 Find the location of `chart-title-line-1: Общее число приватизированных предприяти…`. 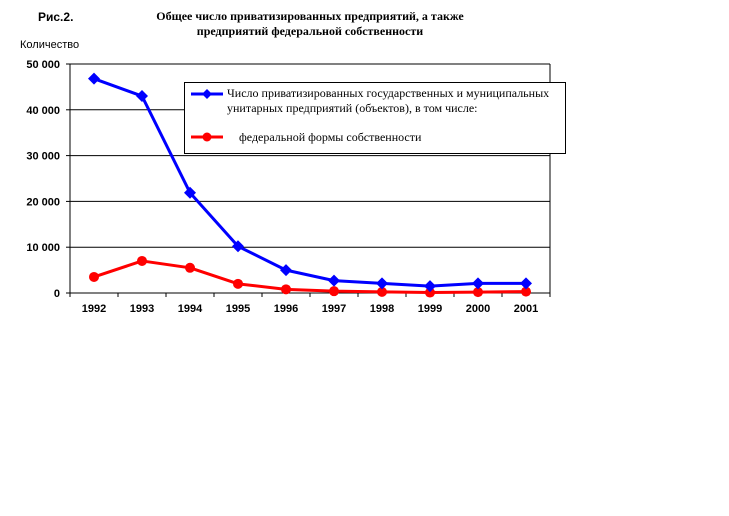

chart-title-line-1: Общее число приватизированных предприяти… is located at coordinates (310, 16).